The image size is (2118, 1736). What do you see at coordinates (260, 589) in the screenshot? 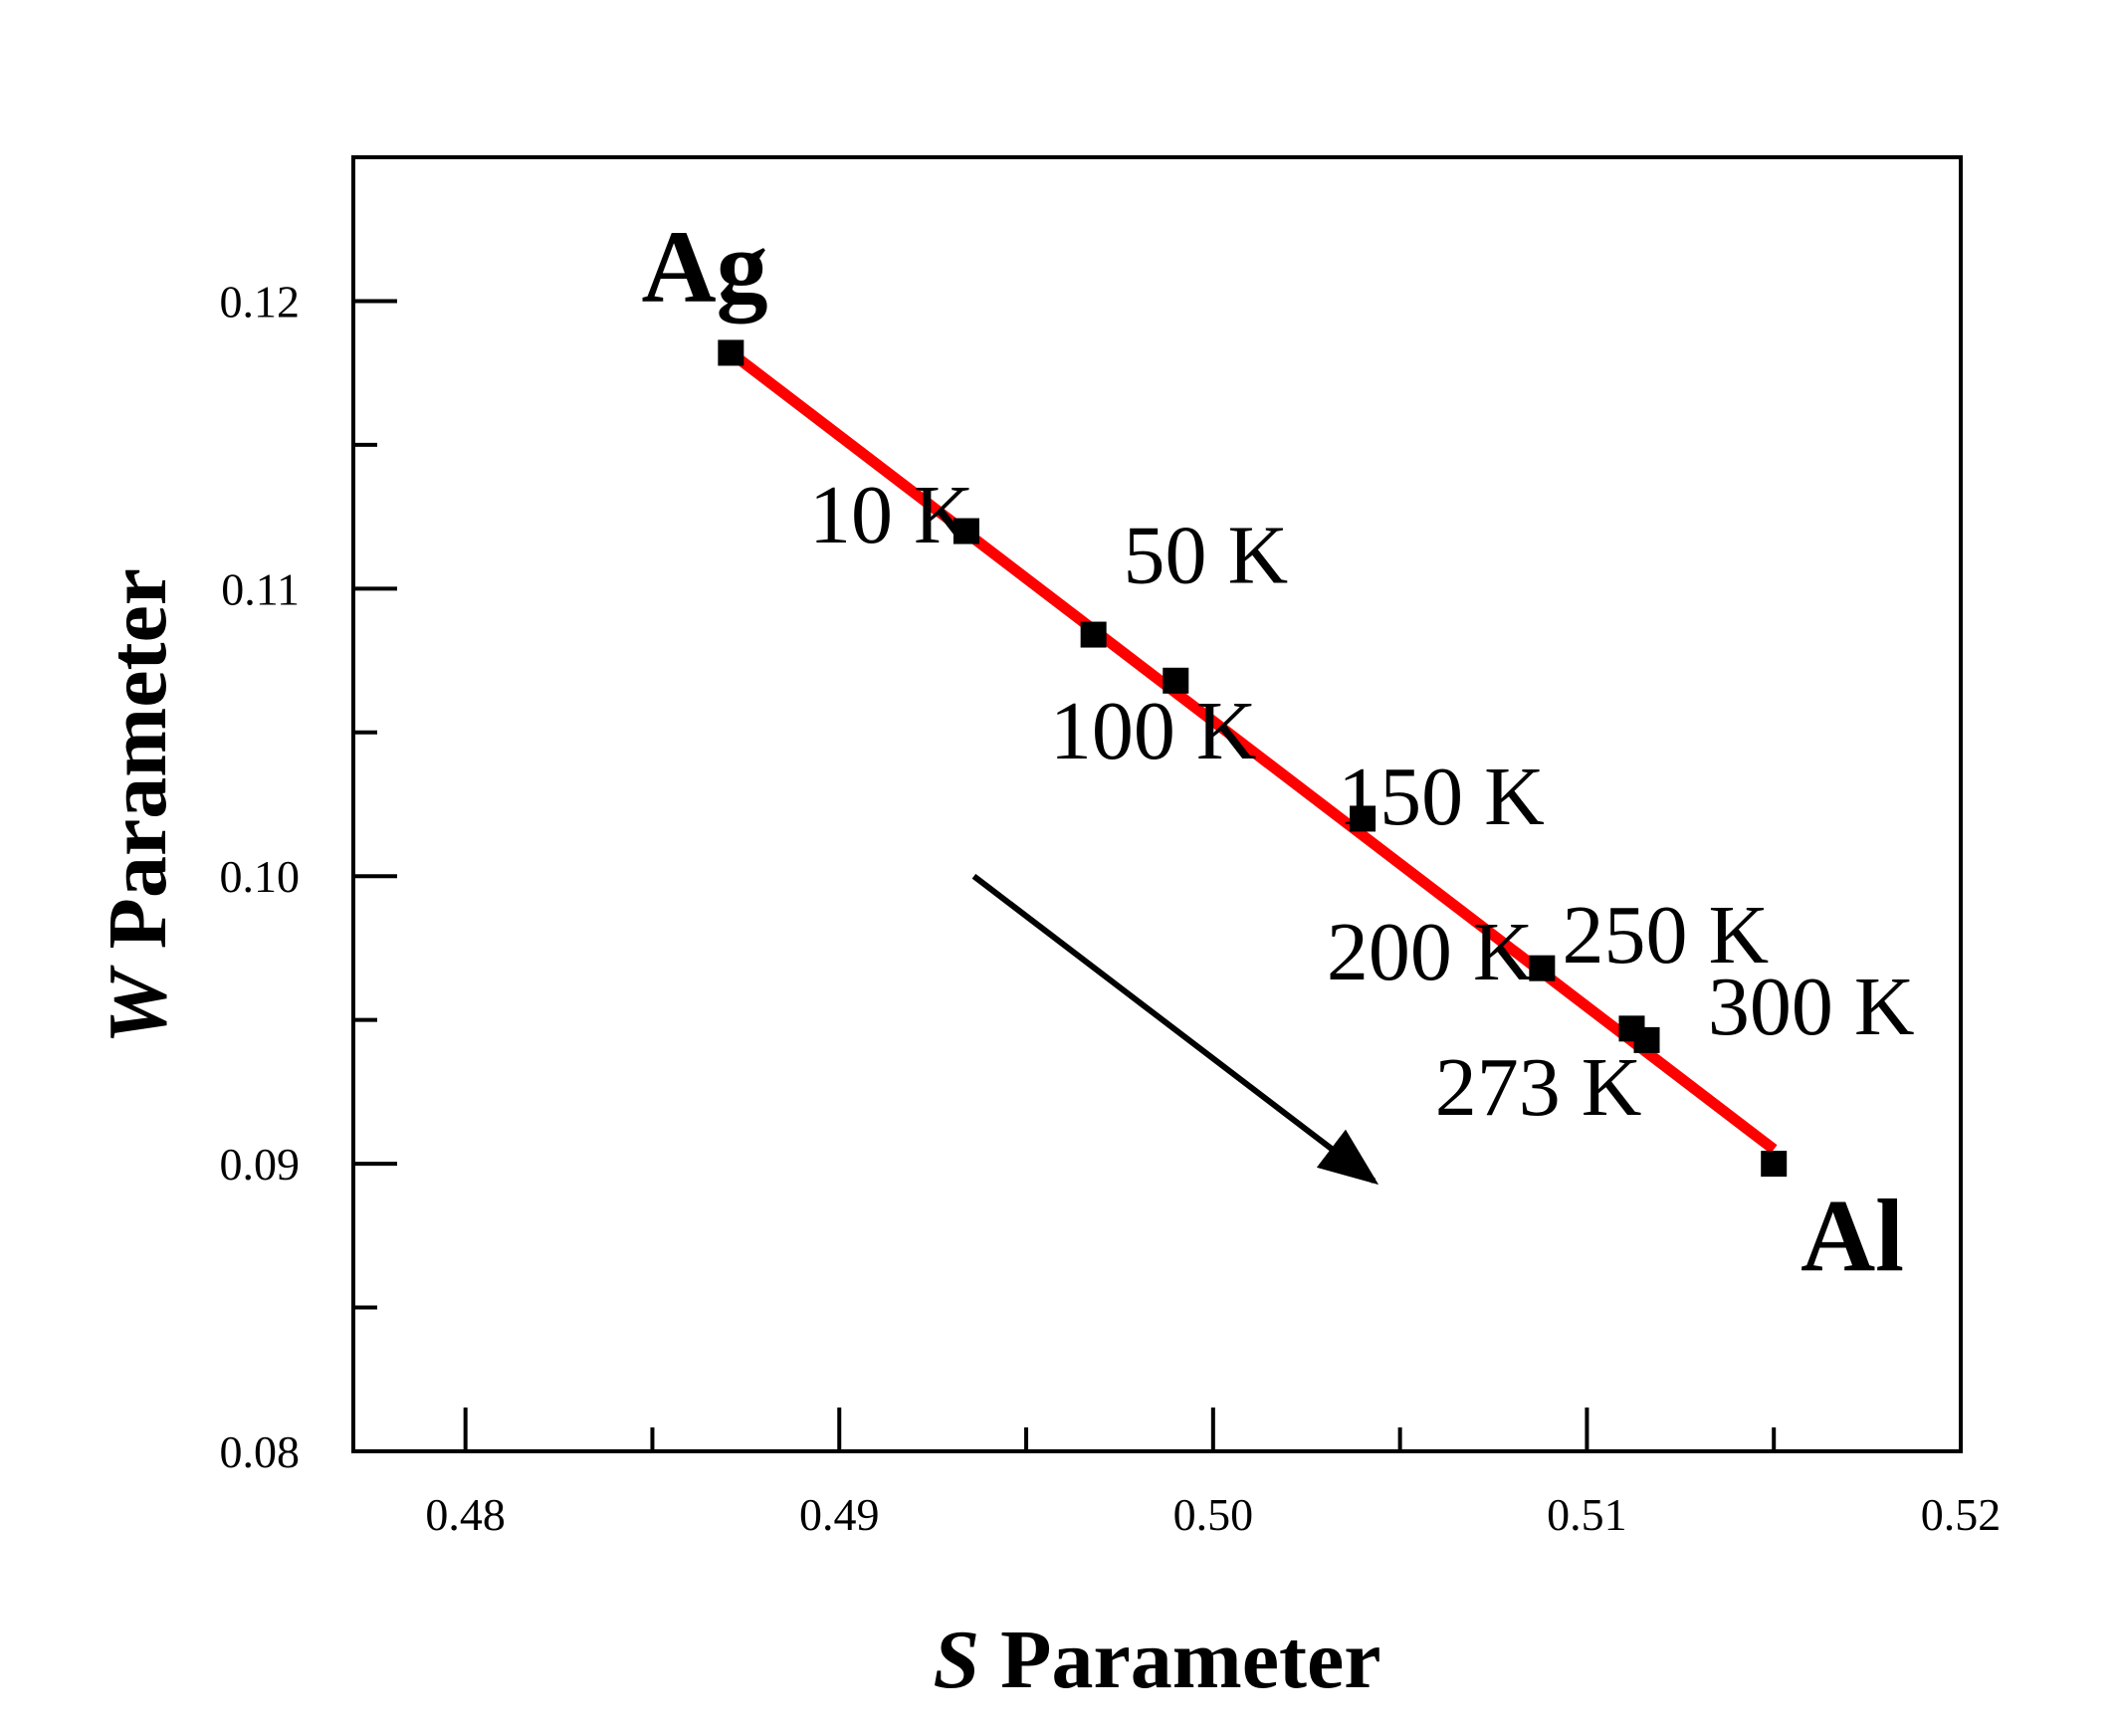
I see `y-tick-label-3: 0.11` at bounding box center [260, 589].